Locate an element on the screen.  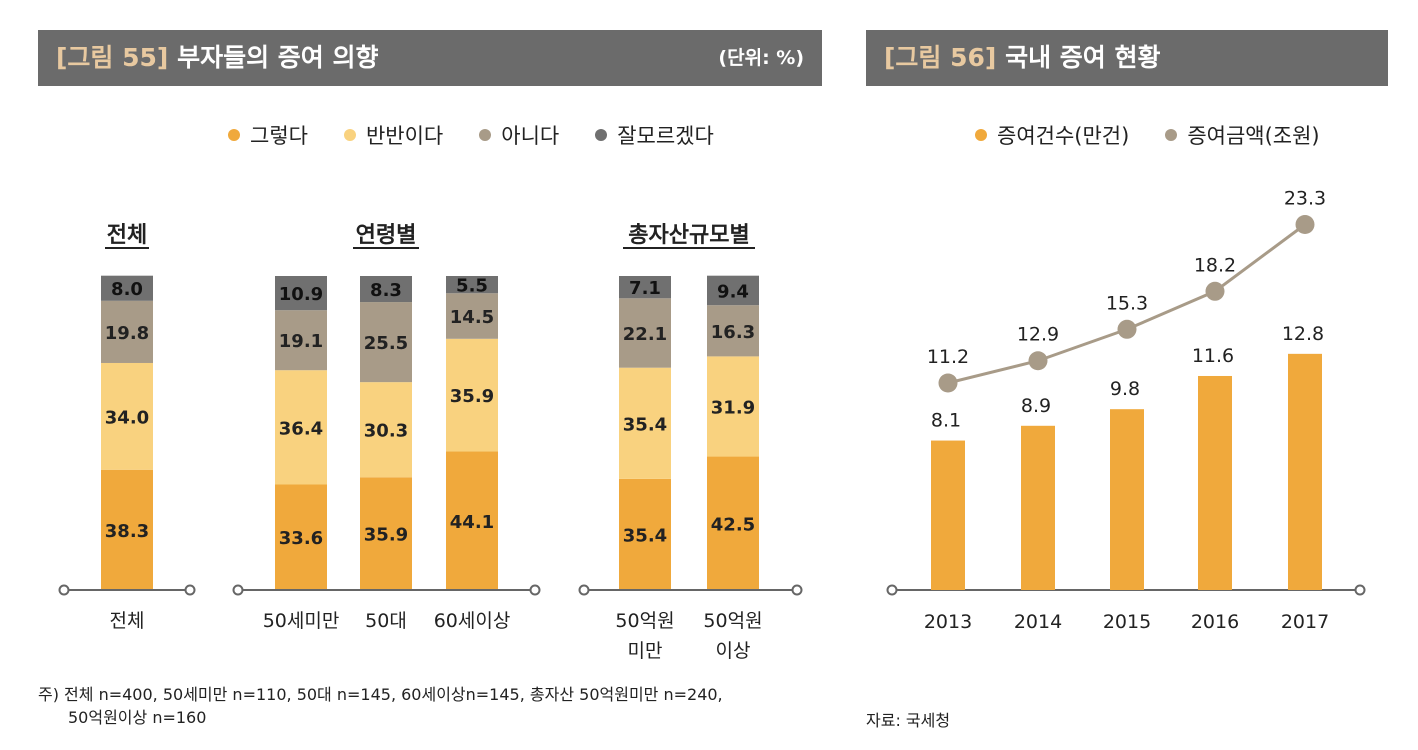
legend-item-count: 증여건수(만건) is located at coordinates (1052, 135).